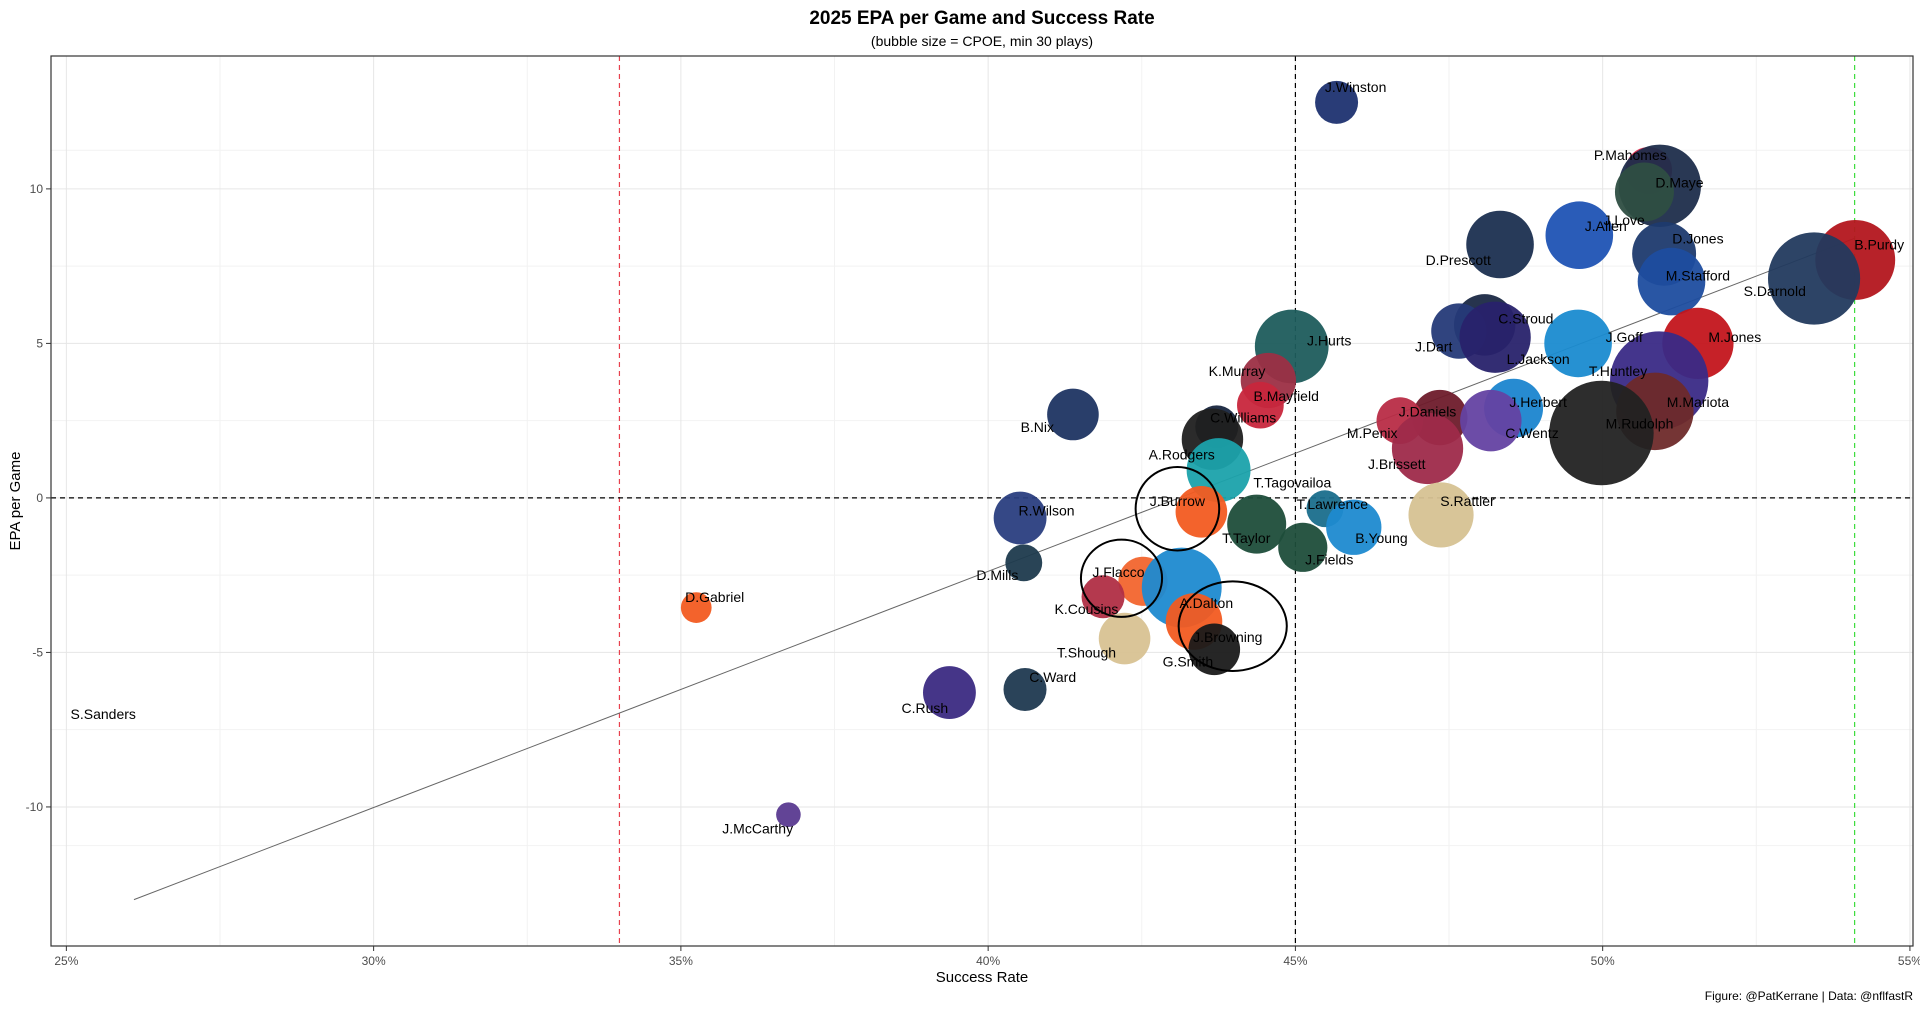 The image size is (1920, 1009). What do you see at coordinates (1086, 652) in the screenshot?
I see `point-label: T.Shough` at bounding box center [1086, 652].